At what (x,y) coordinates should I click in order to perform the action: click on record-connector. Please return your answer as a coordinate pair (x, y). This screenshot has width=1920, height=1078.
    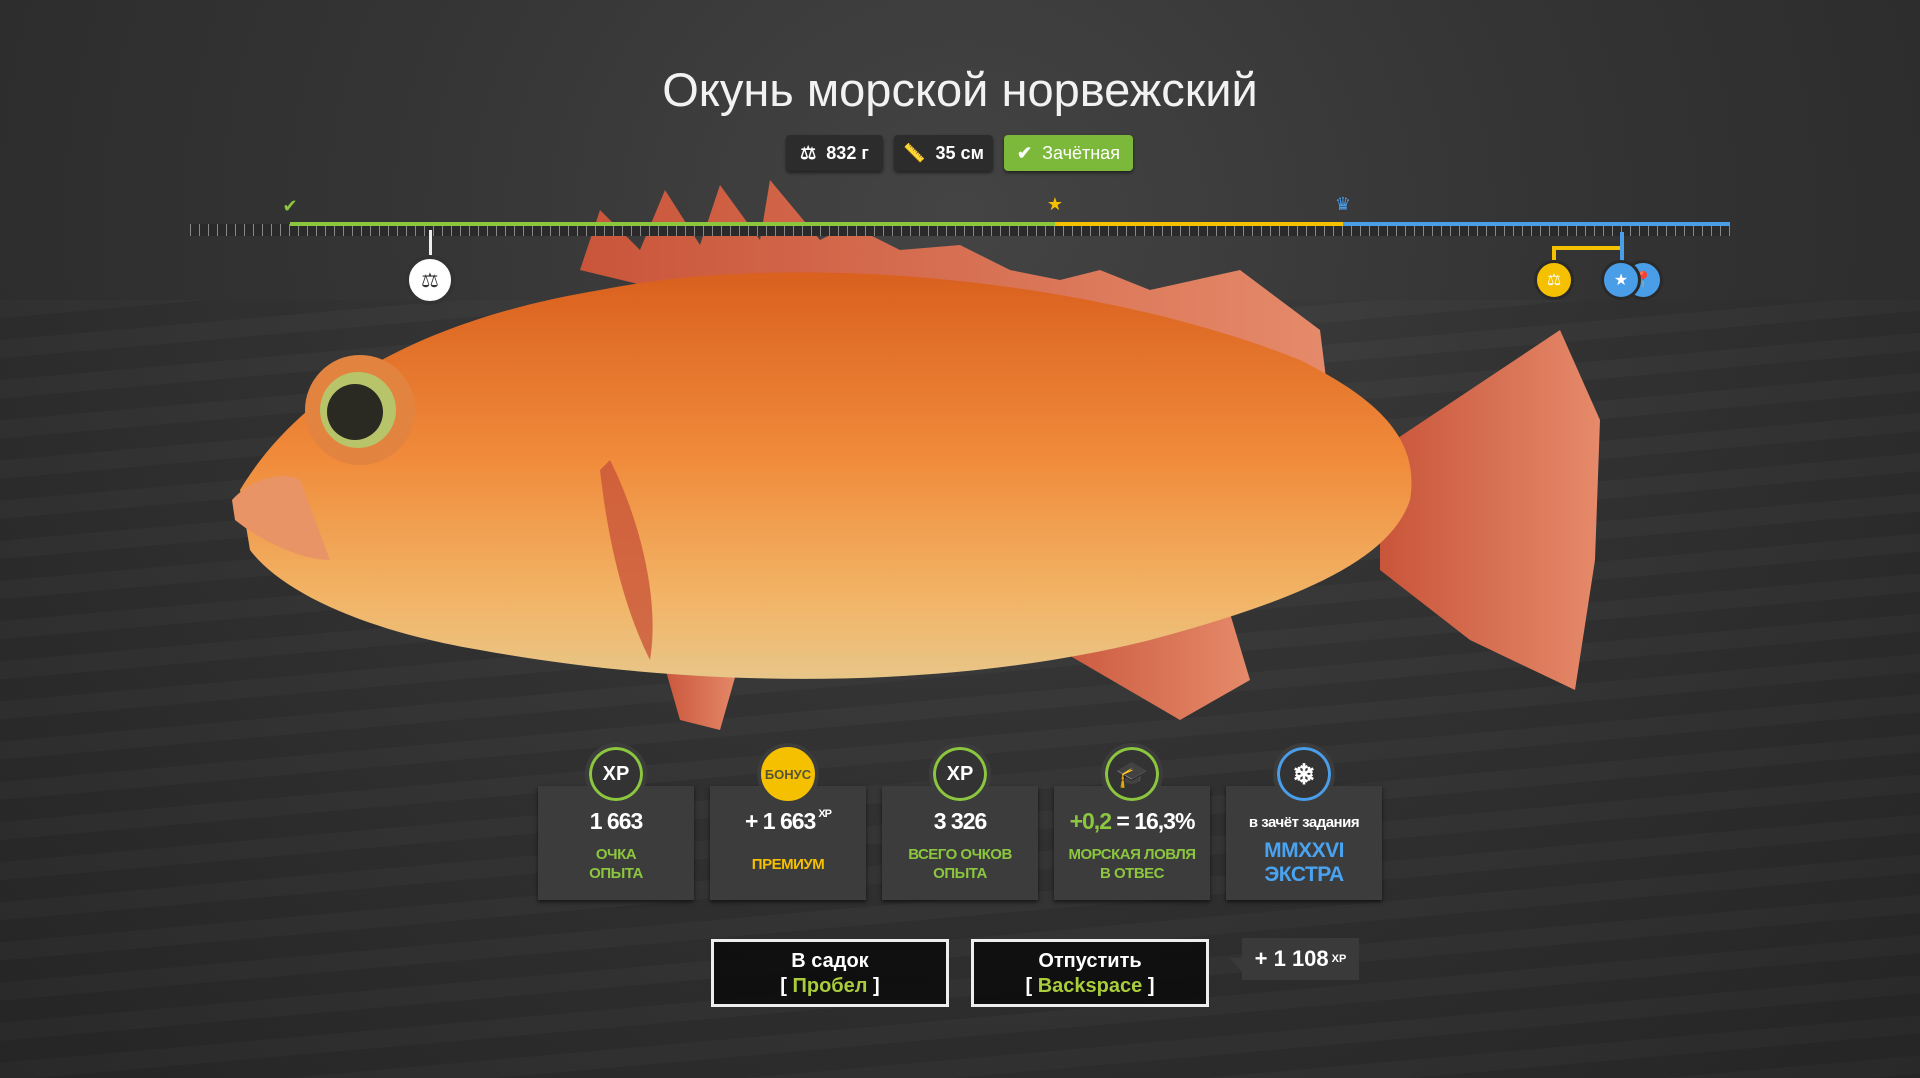
    Looking at the image, I should click on (1586, 253).